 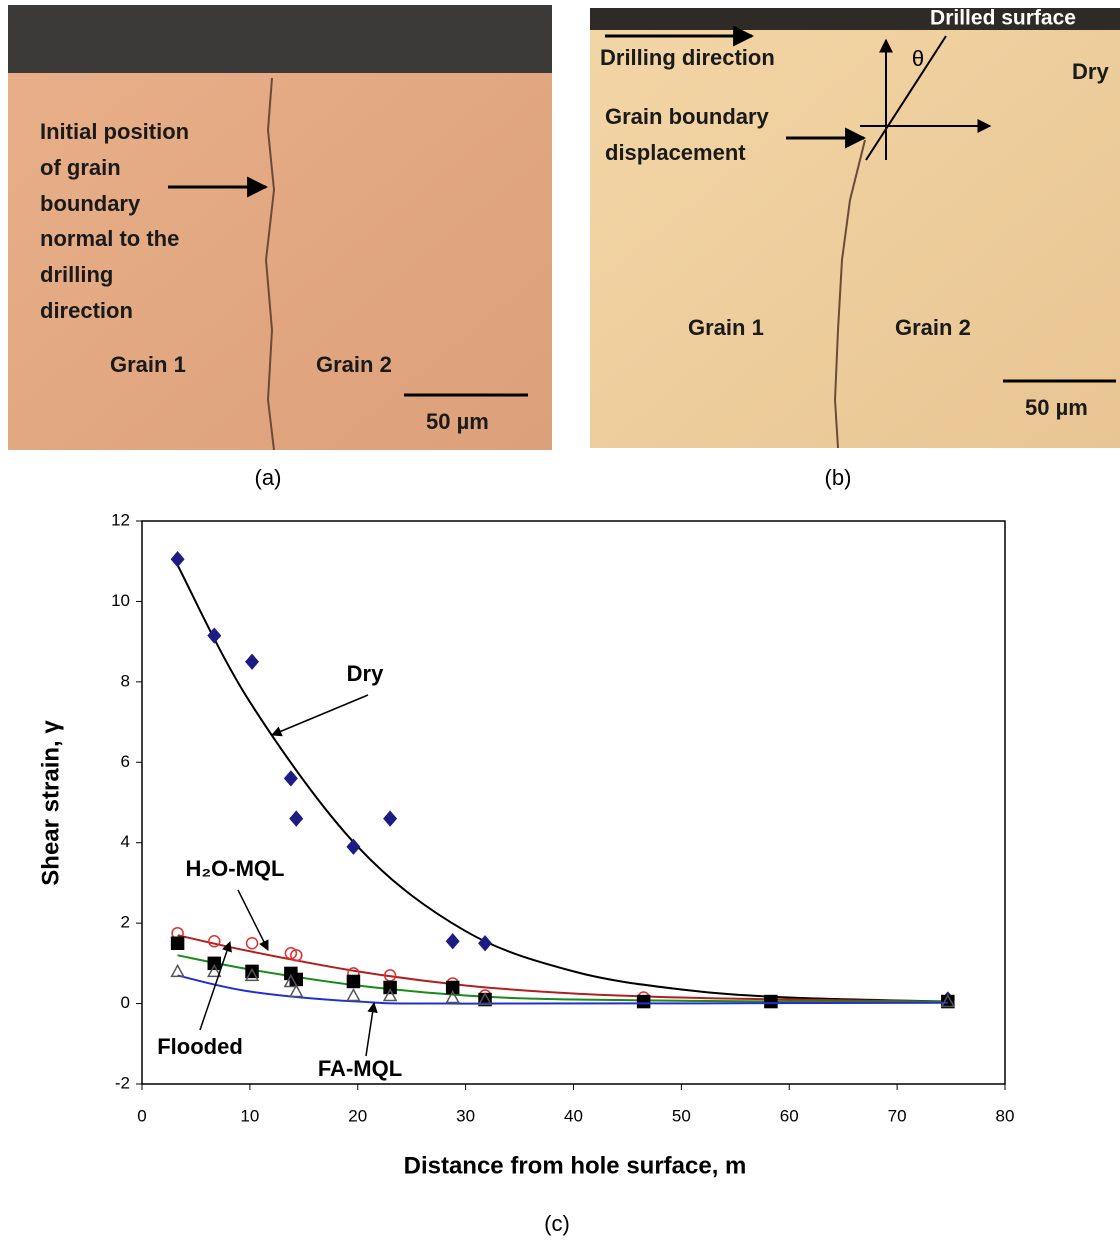 I want to click on x-tick-label: 80, so click(x=1005, y=1115).